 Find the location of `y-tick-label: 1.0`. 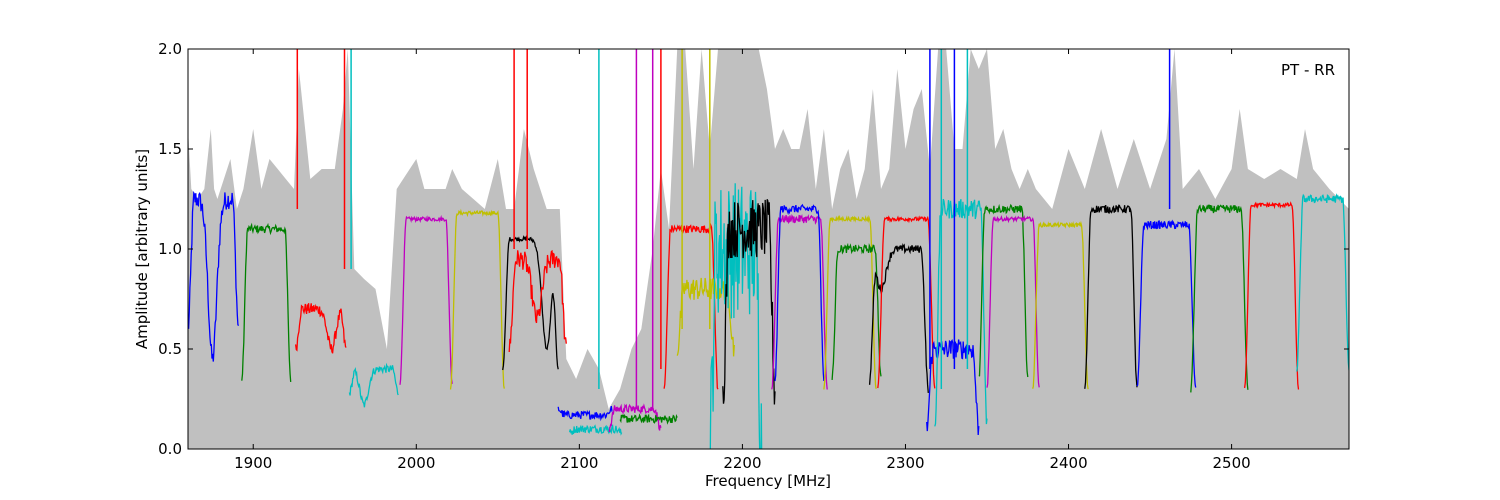

y-tick-label: 1.0 is located at coordinates (170, 249).